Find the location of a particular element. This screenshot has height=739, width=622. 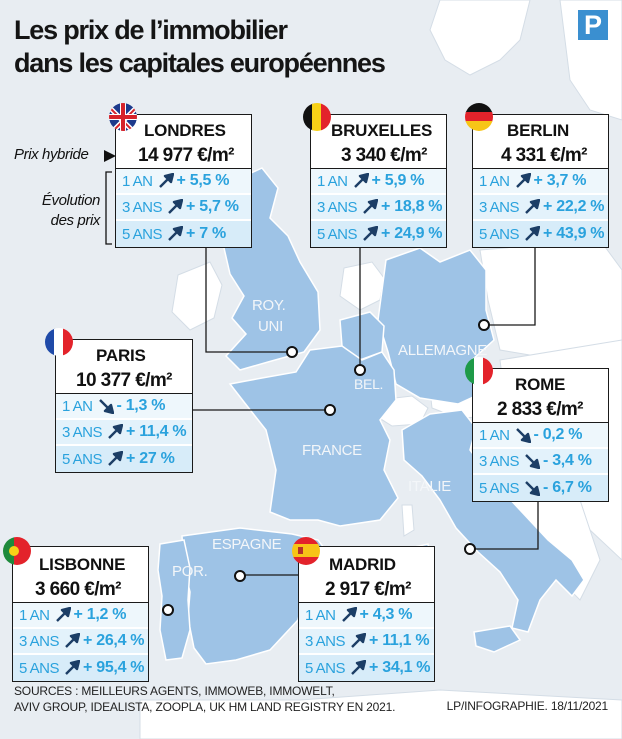

sicily-land is located at coordinates (497, 639).